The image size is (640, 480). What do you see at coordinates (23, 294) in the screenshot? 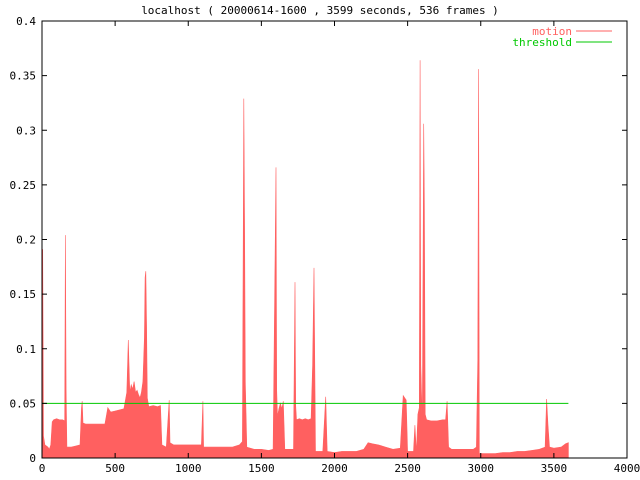
I see `y-tick-label: 0.15` at bounding box center [23, 294].